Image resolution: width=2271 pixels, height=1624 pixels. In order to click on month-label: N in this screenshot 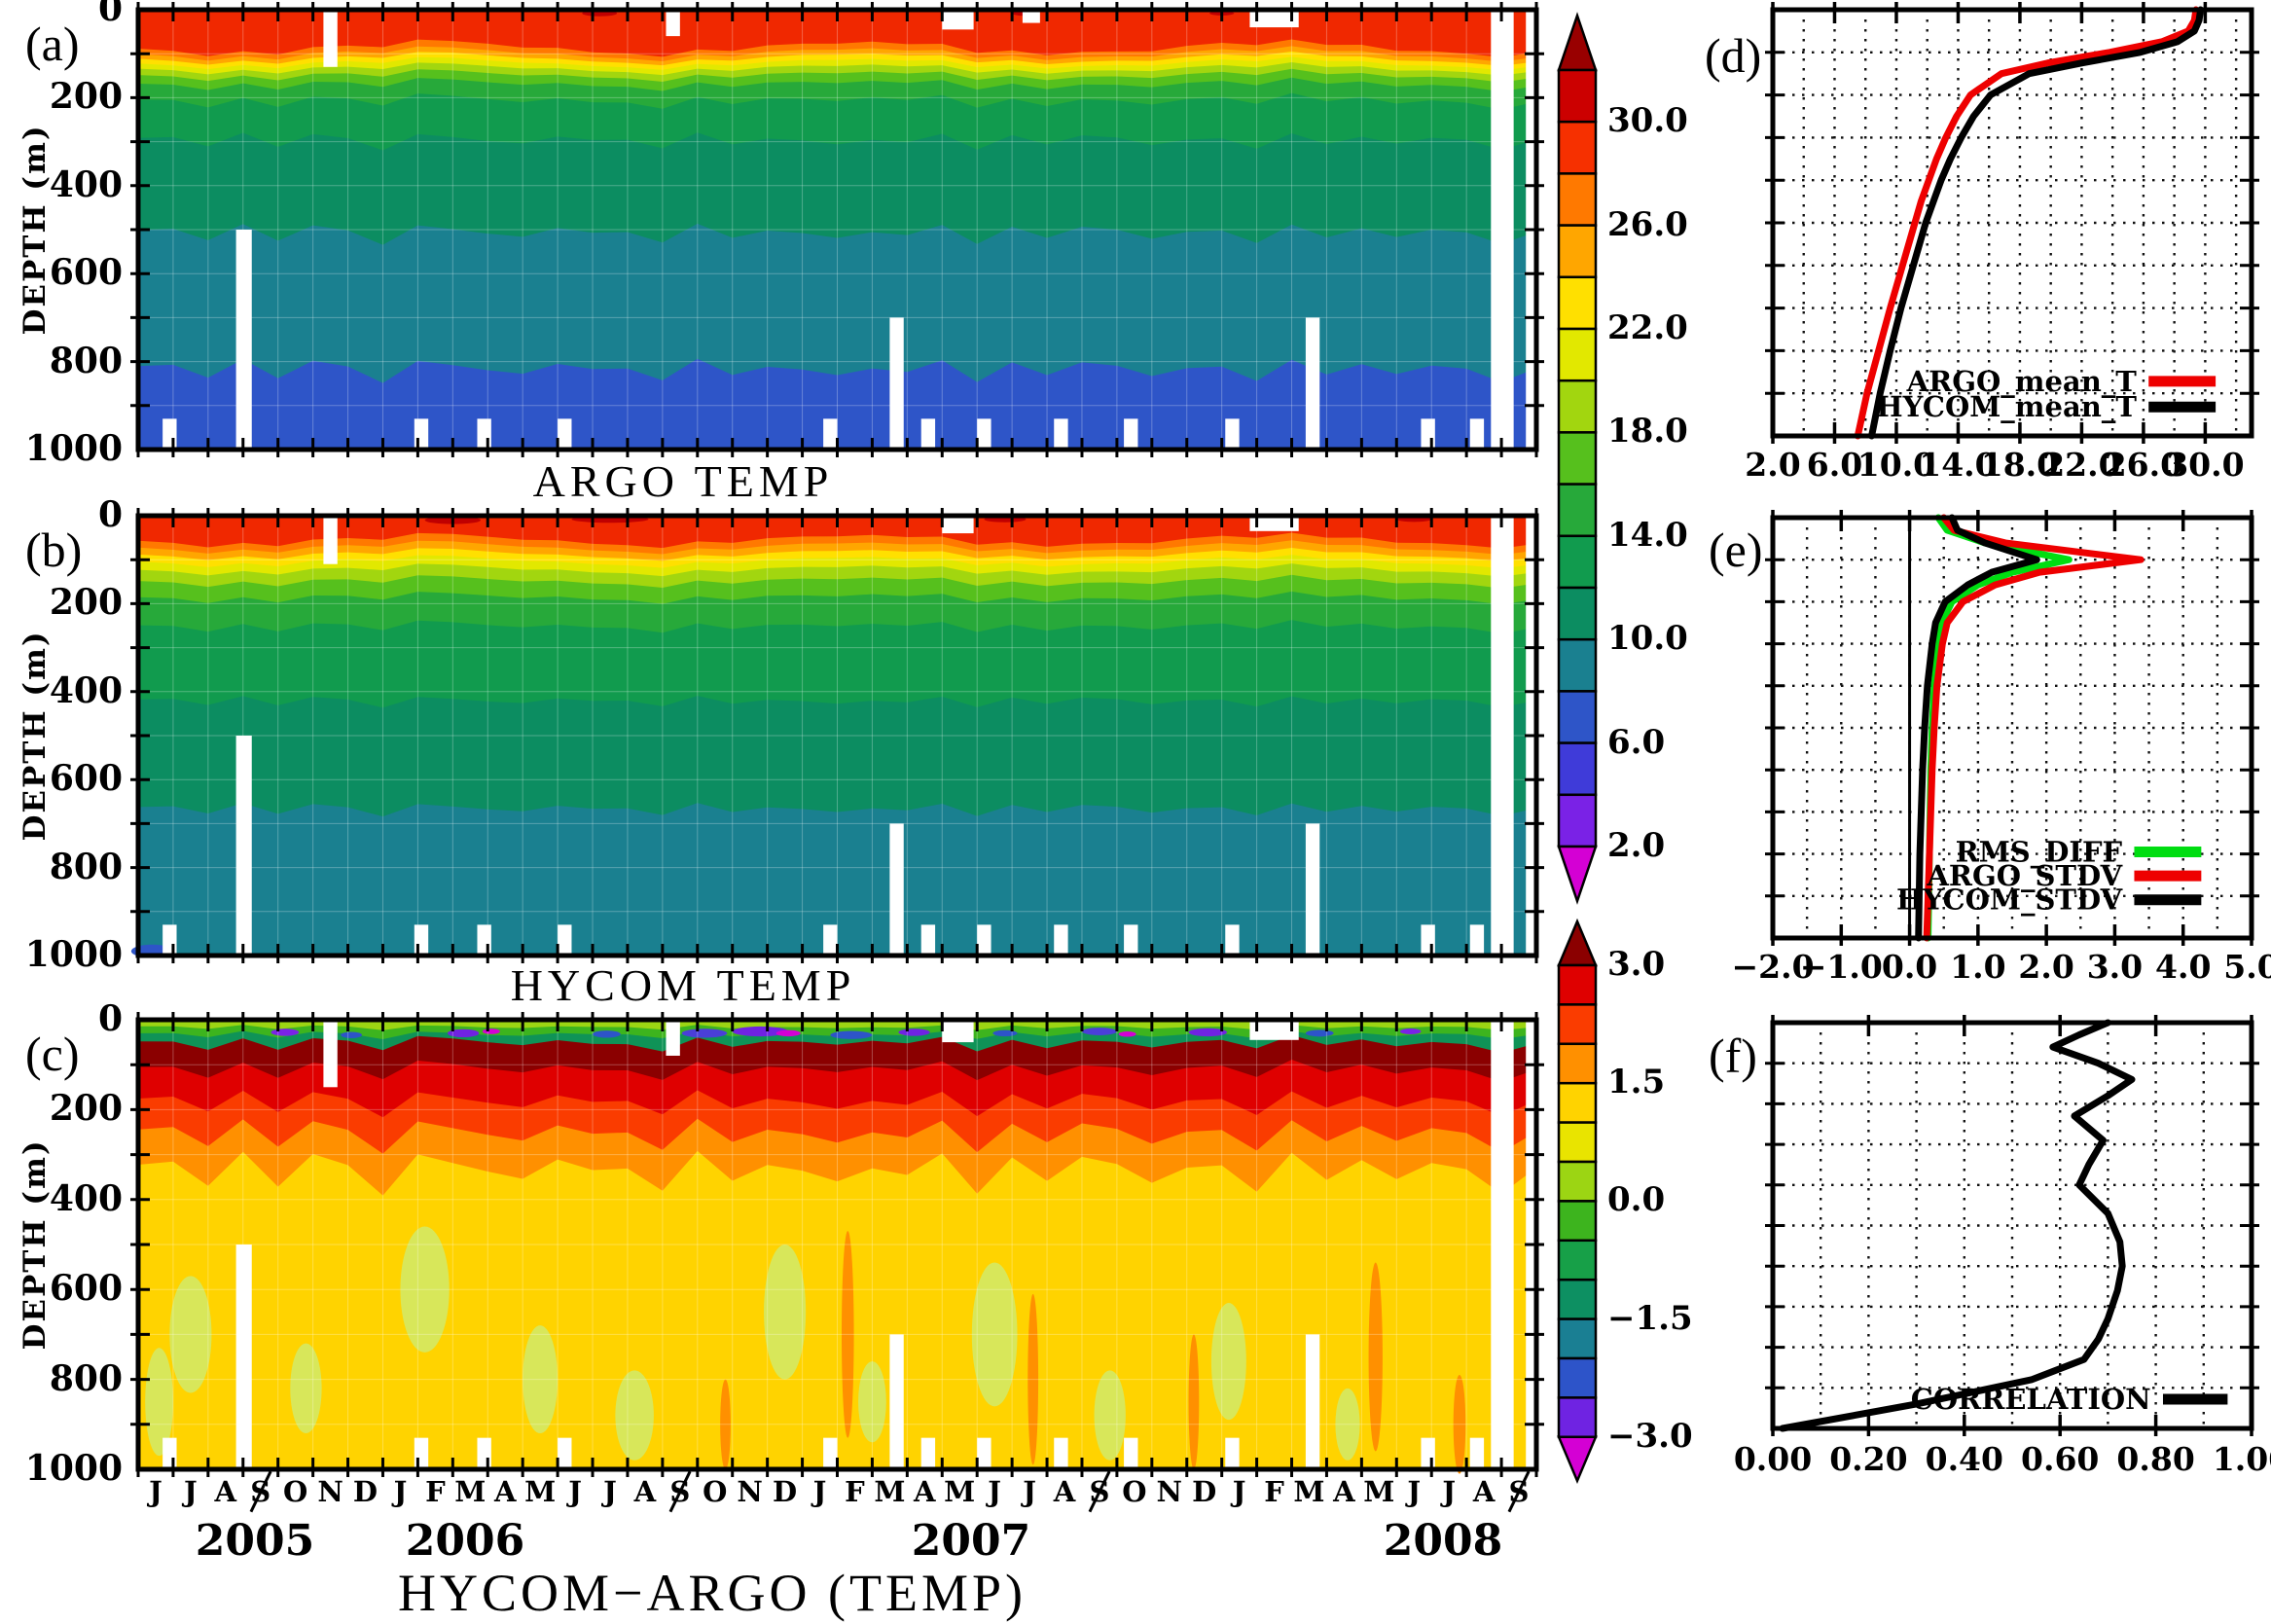, I will do `click(750, 1491)`.